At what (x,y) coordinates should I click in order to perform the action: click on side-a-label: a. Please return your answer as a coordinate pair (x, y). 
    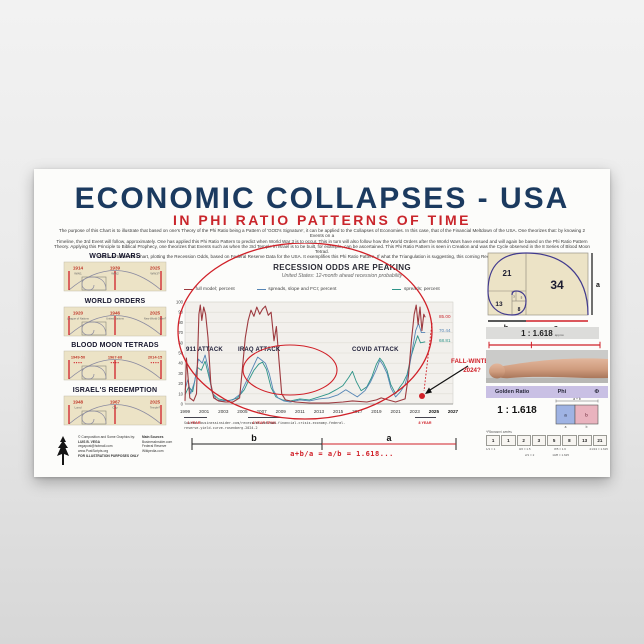
    Looking at the image, I should click on (598, 285).